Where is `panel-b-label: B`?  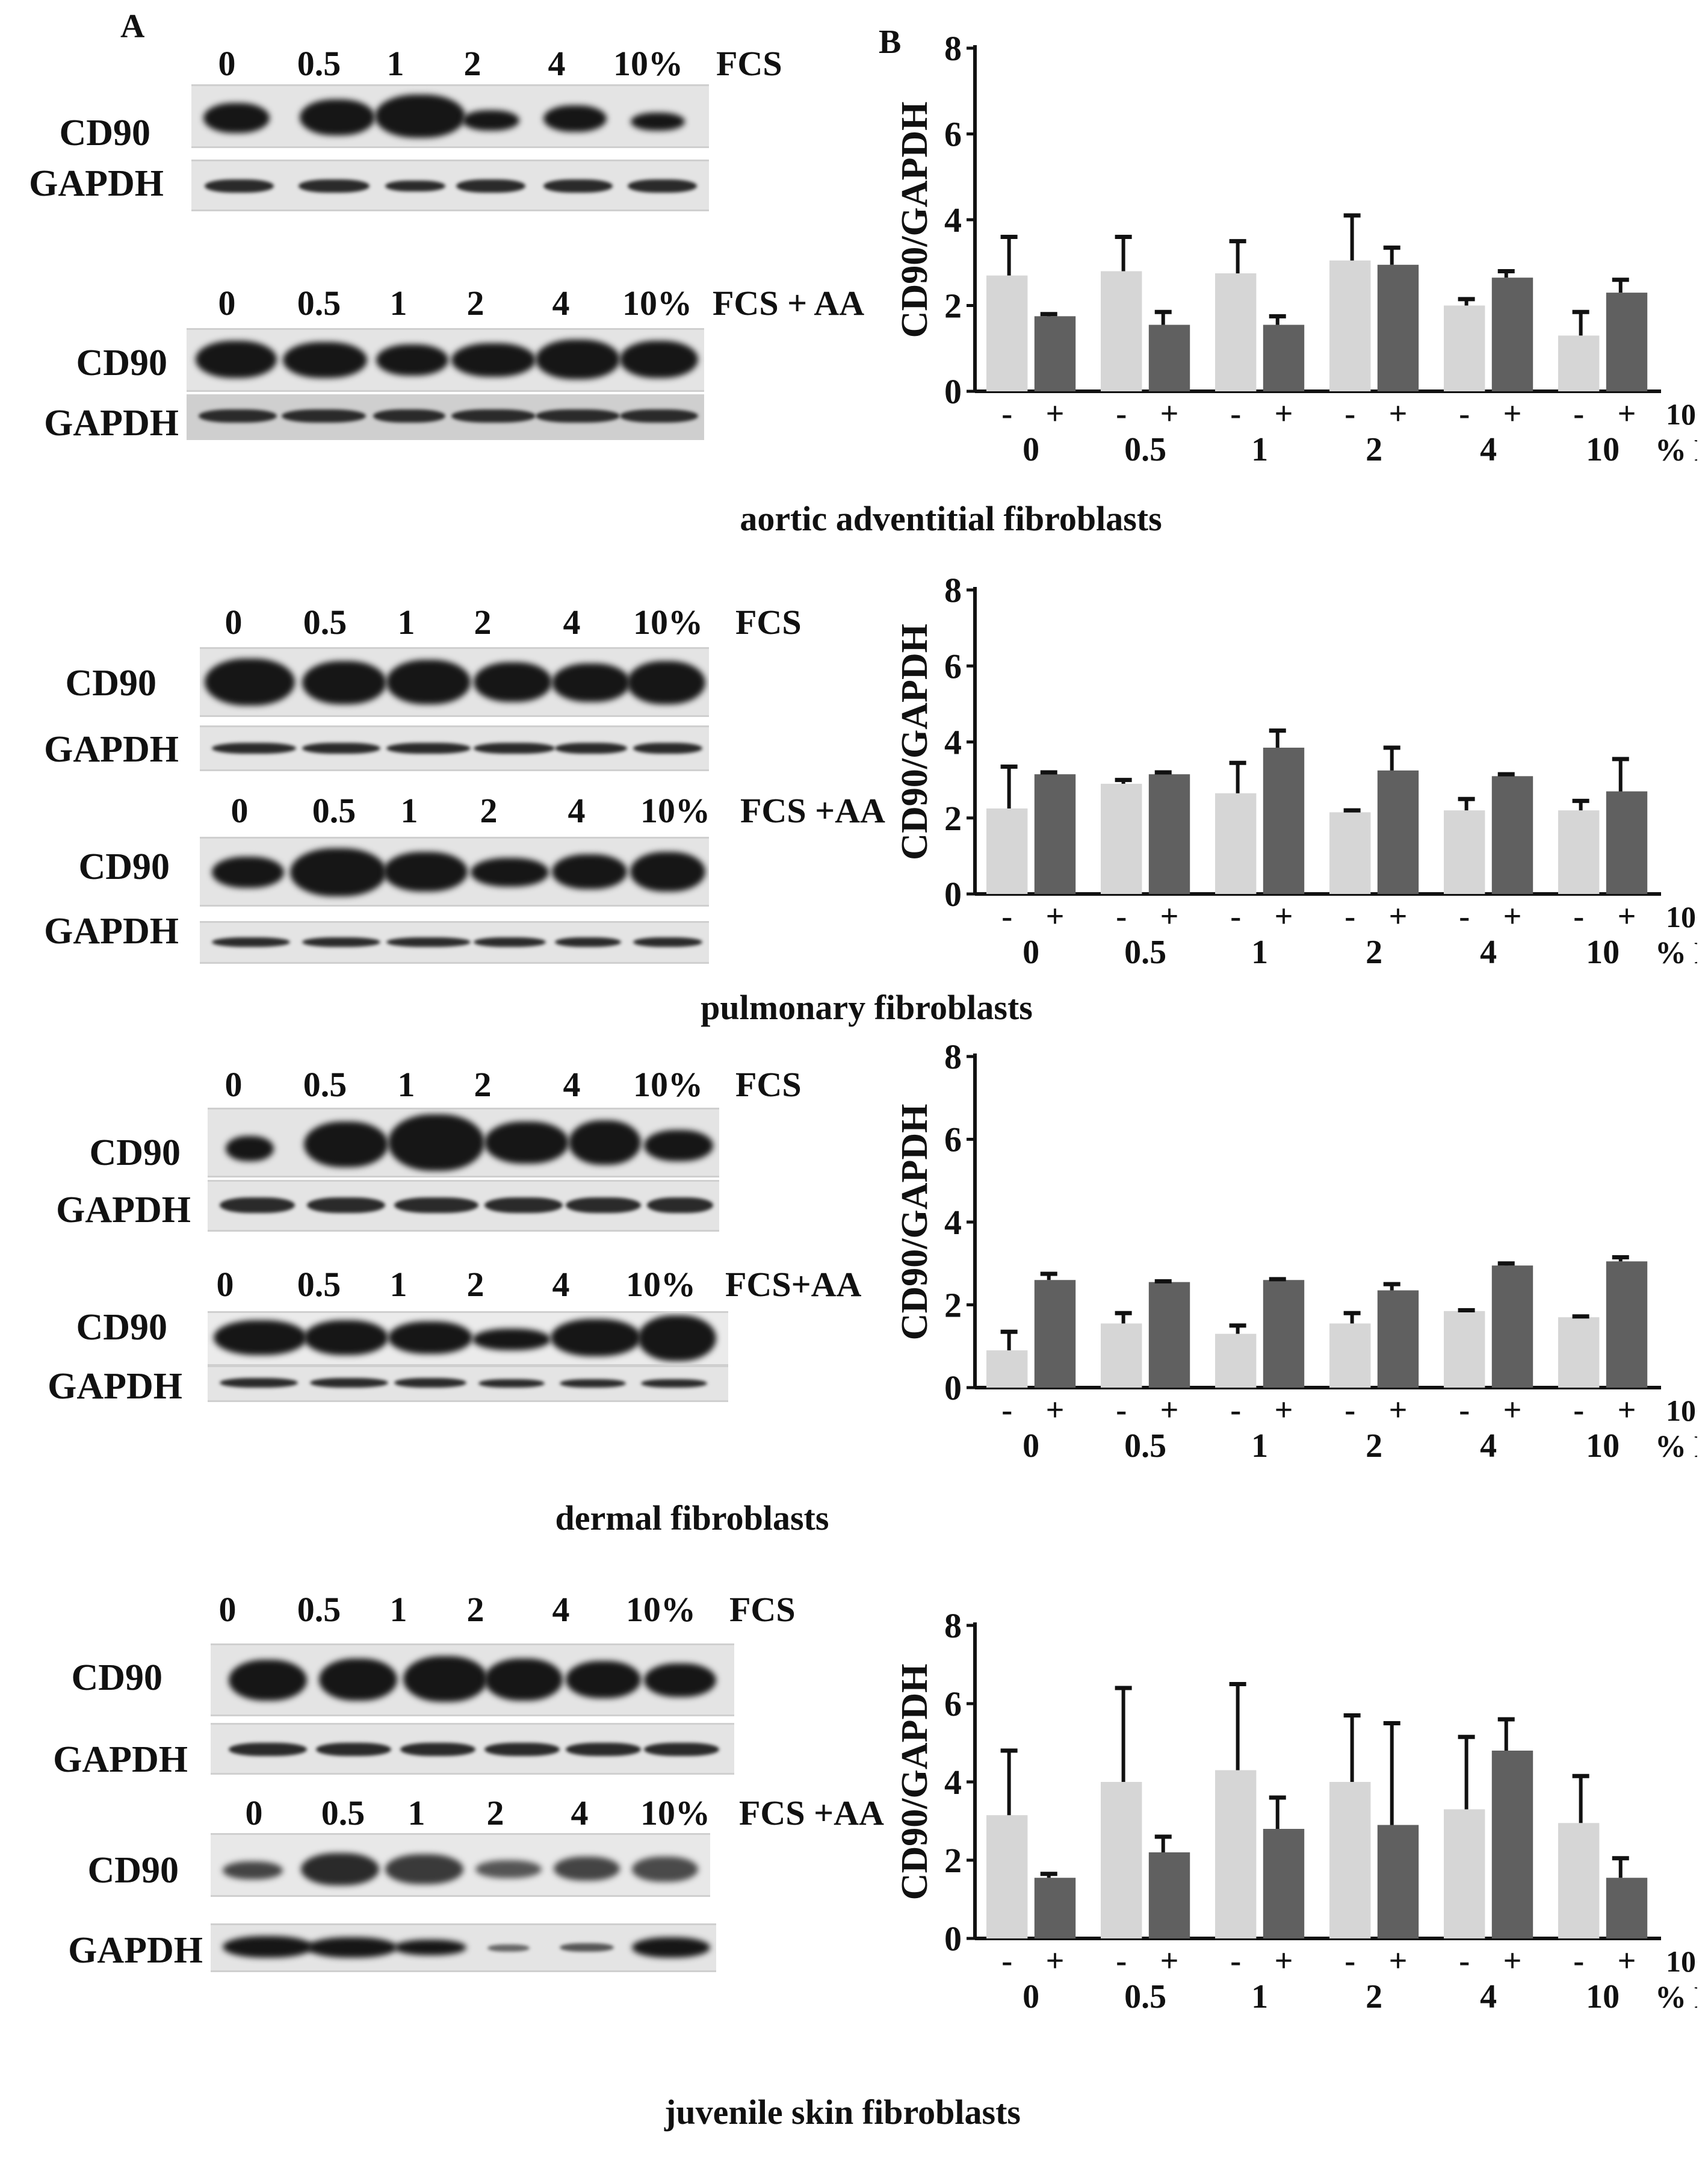
panel-b-label: B is located at coordinates (890, 42).